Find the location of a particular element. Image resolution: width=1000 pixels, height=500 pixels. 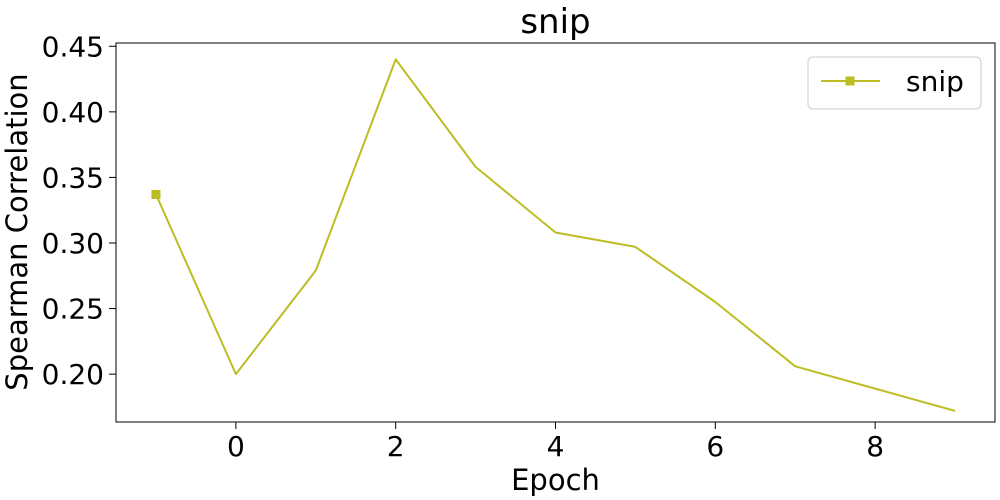

legend-square-marker is located at coordinates (850, 81).